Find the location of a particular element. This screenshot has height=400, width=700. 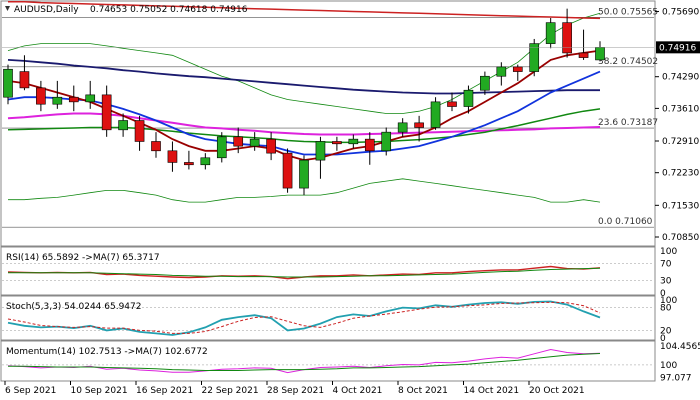

stoch-label: Stoch(5,3,3) 54.0244 65.9472 is located at coordinates (73, 307).